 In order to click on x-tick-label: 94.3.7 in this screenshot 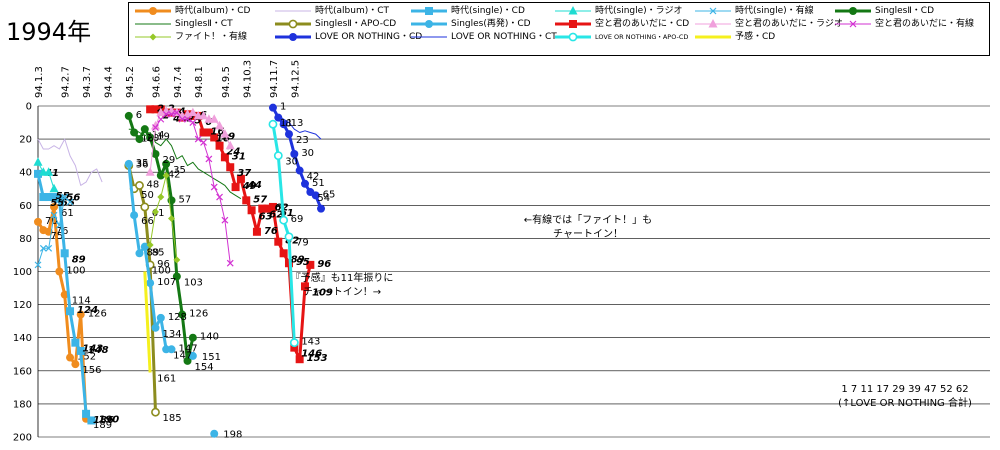, I will do `click(87, 82)`.